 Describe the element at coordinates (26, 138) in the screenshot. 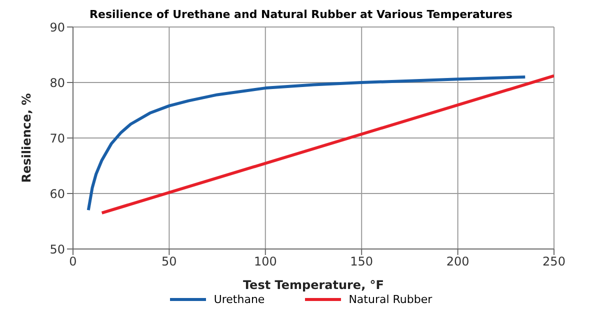

I see `y-axis-title: Resilience, %` at that location.